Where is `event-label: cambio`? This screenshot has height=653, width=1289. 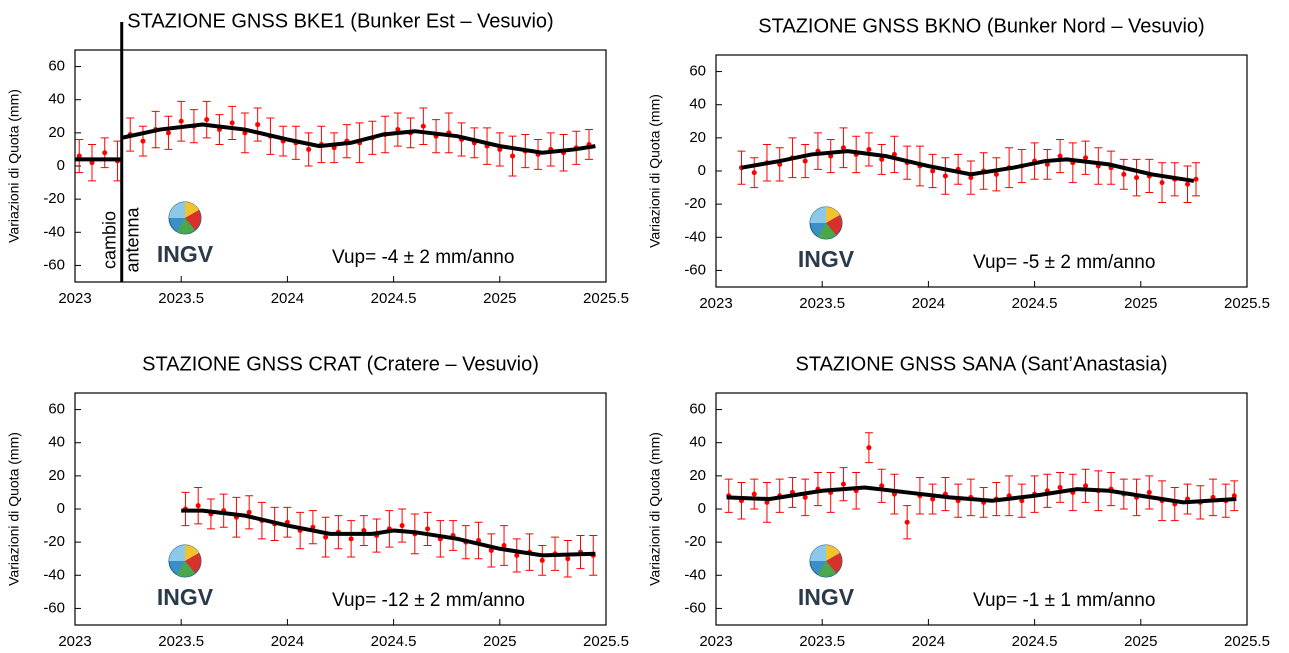
event-label: cambio is located at coordinates (109, 240).